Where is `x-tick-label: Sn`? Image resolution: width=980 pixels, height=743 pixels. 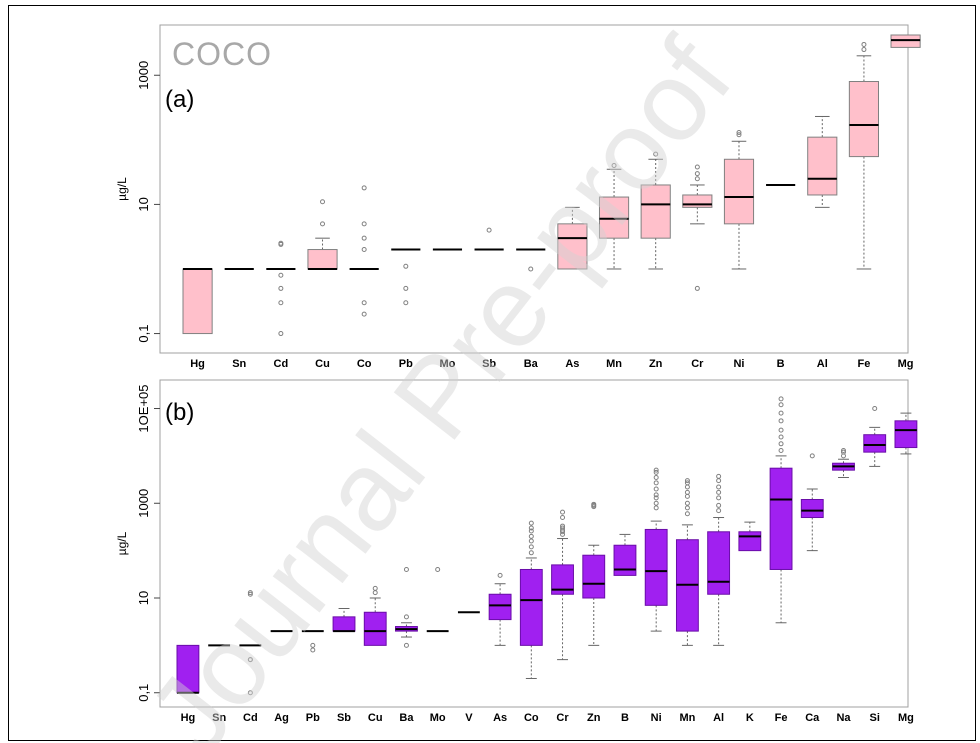
x-tick-label: Sn is located at coordinates (239, 364).